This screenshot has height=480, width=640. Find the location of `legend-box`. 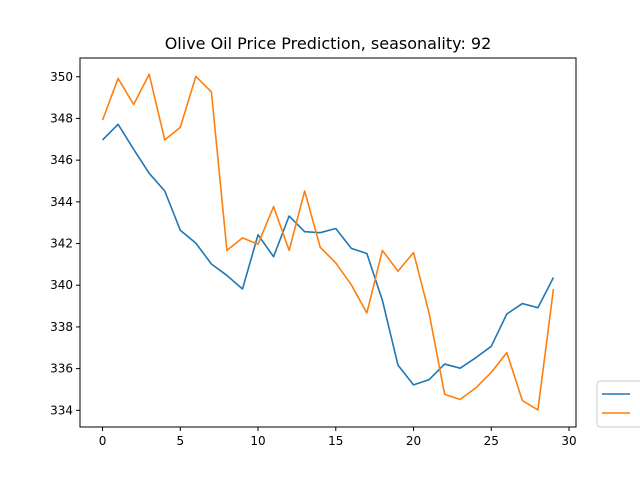

legend-box is located at coordinates (618, 404).